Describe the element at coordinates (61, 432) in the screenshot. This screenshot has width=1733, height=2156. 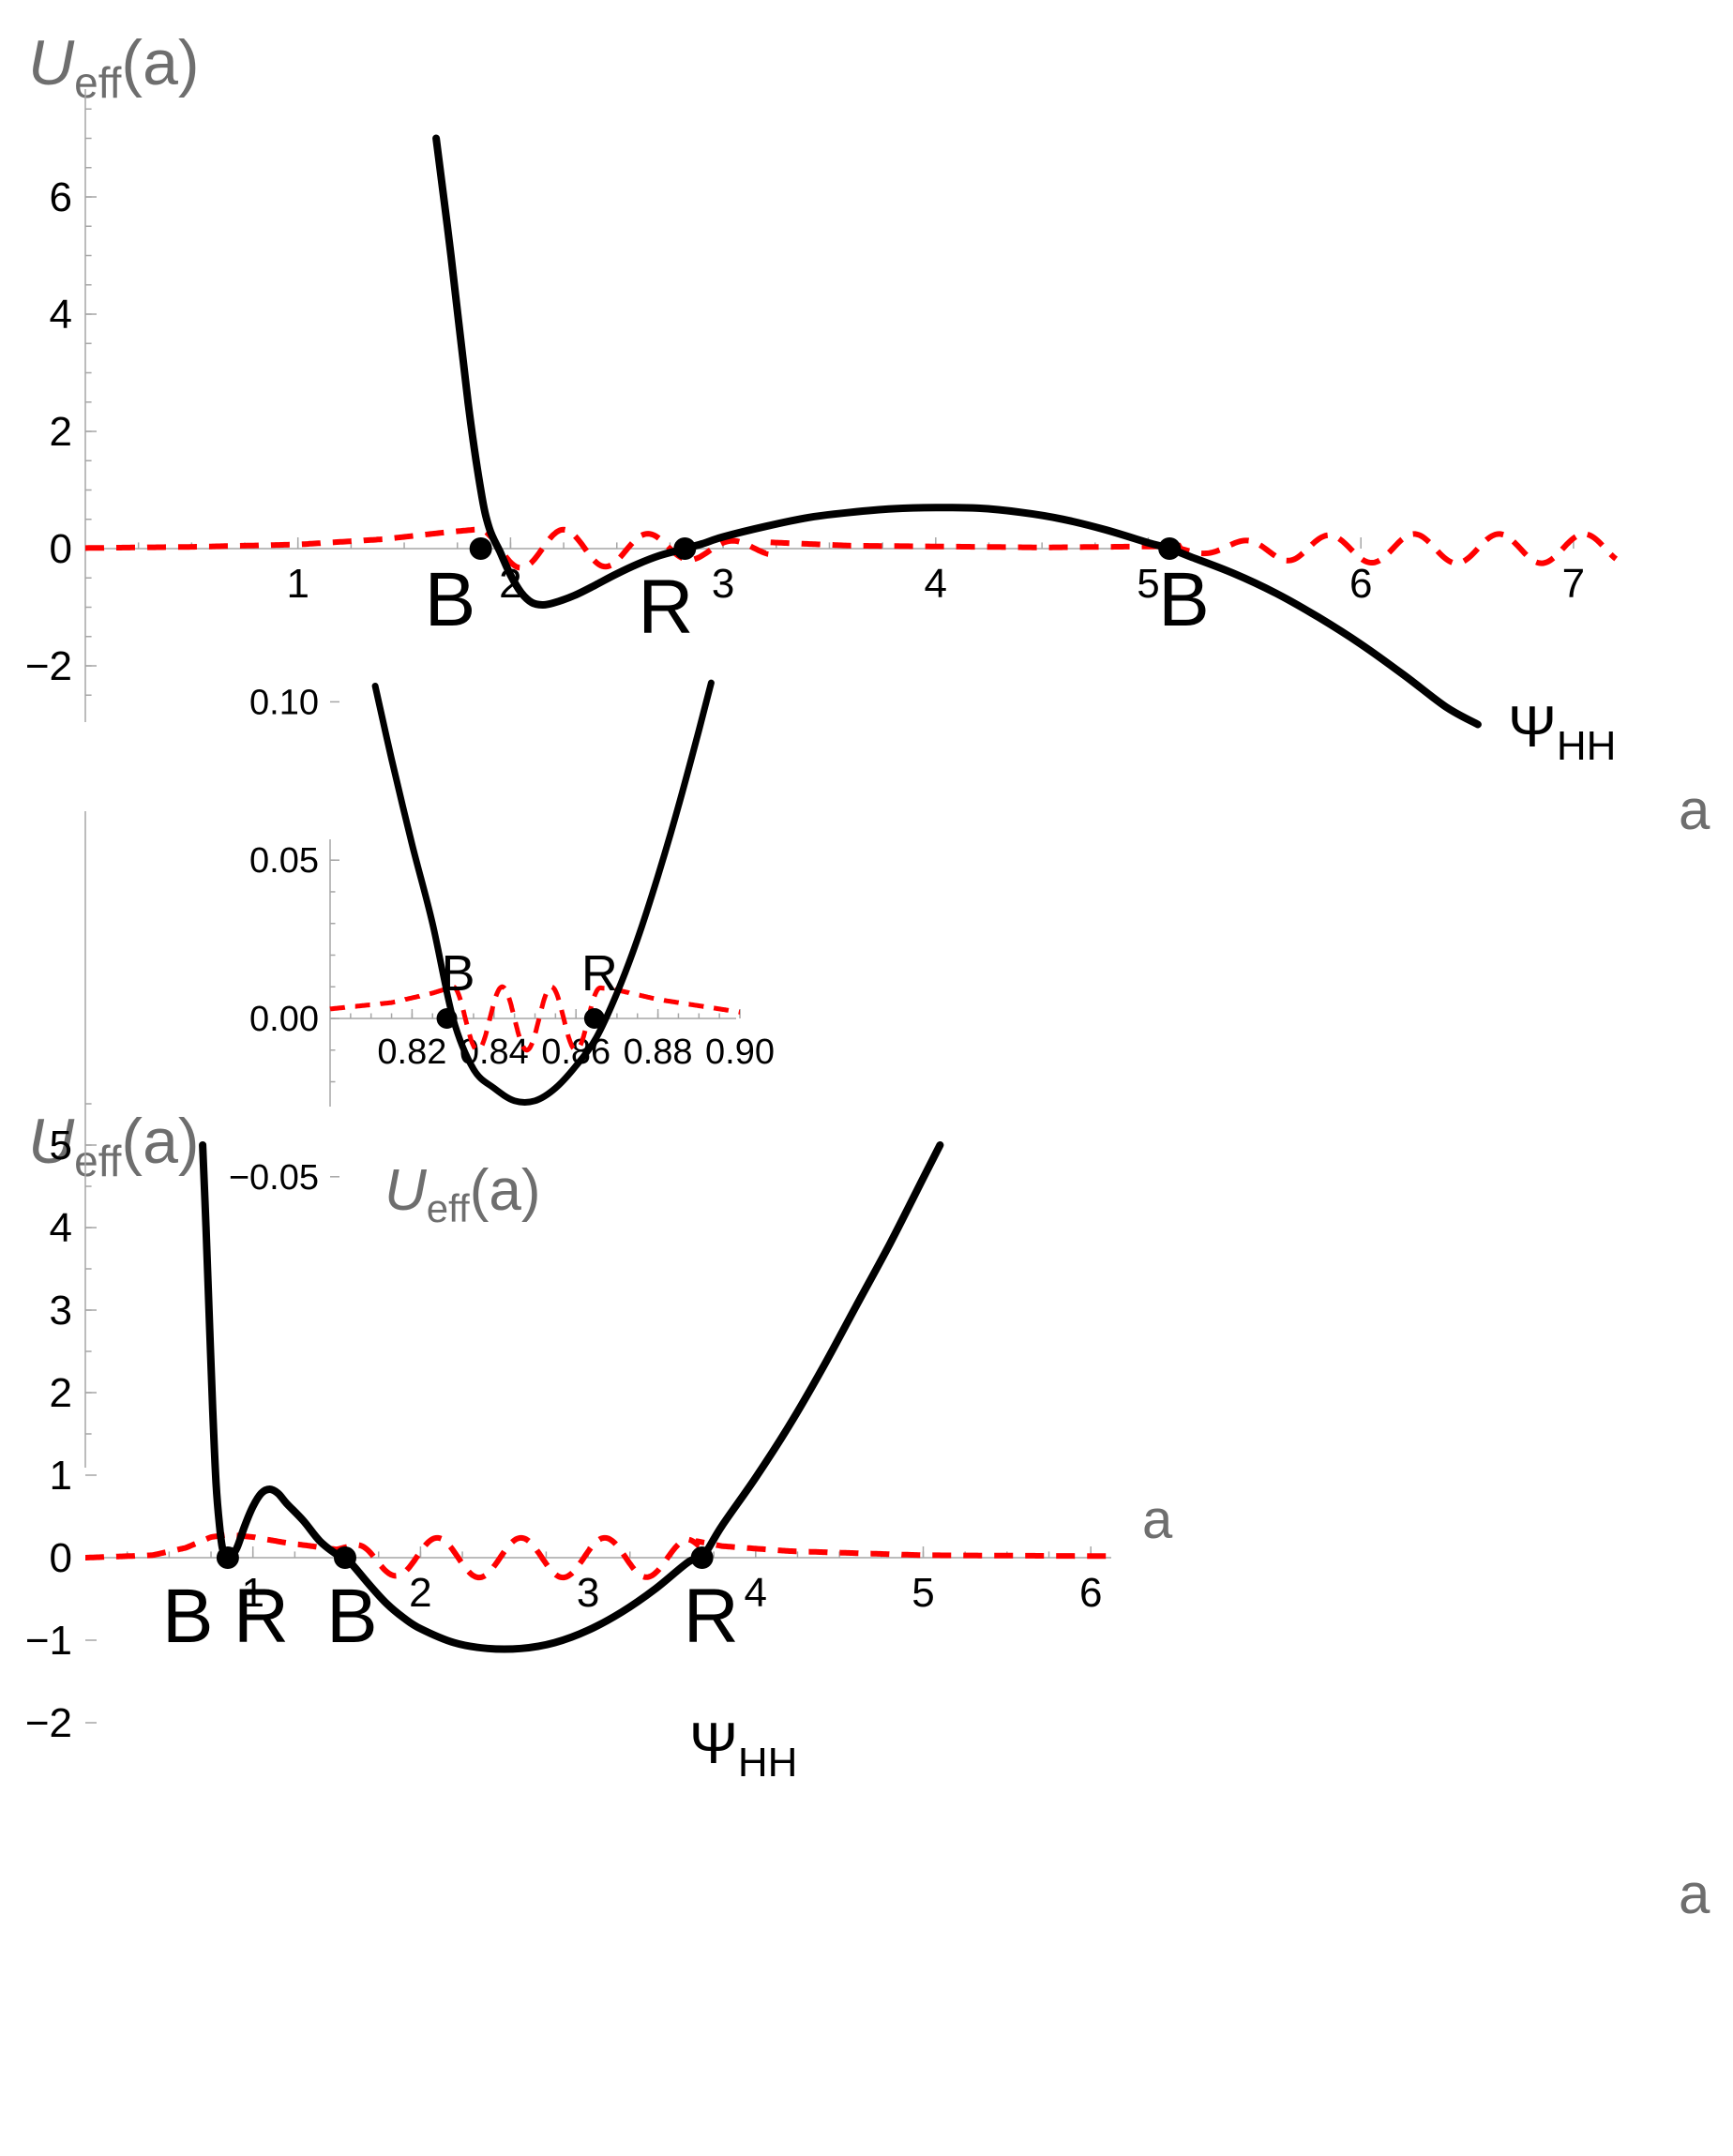
I see `top-y-tick-label: 2` at that location.